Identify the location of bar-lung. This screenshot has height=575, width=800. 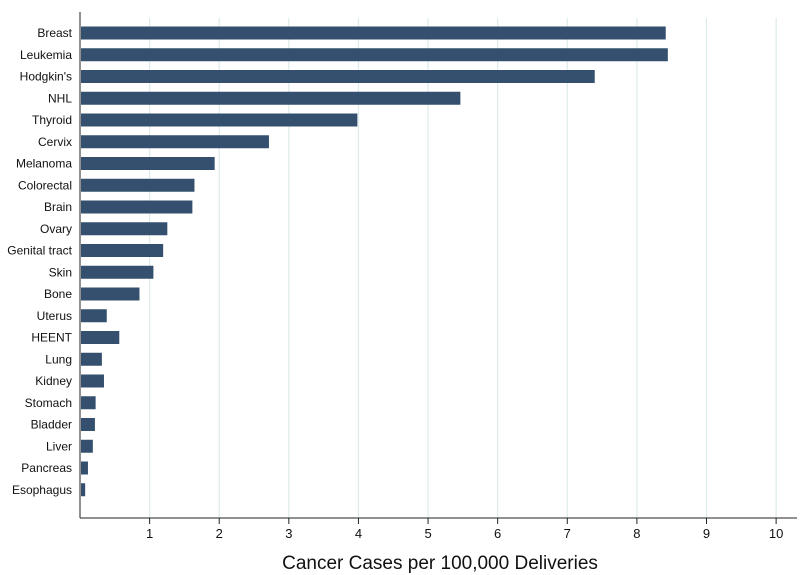
(91, 359).